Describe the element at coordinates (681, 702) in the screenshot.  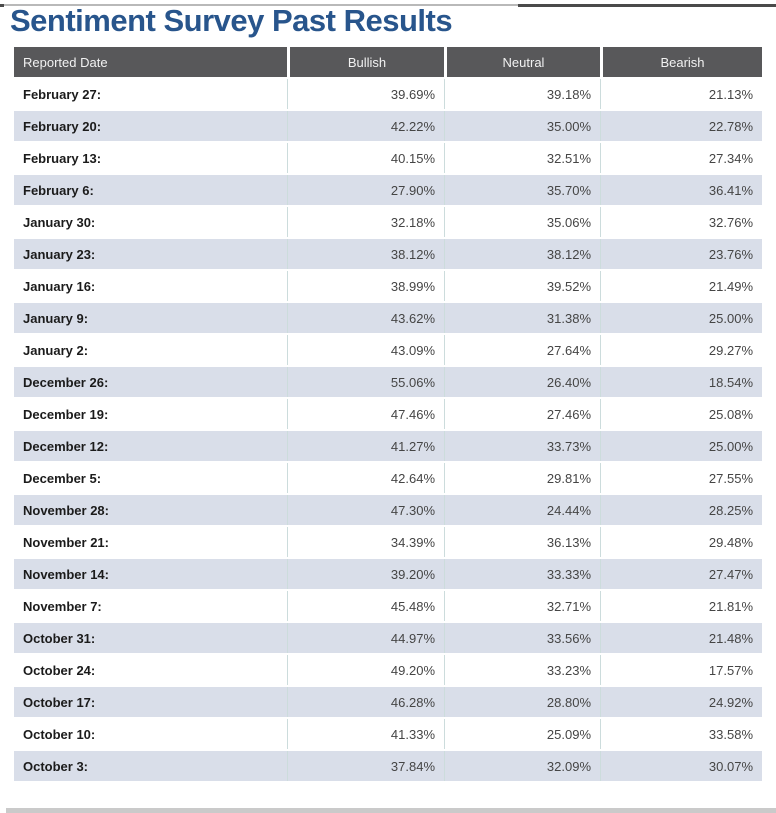
I see `bearish-cell: 24.92%` at that location.